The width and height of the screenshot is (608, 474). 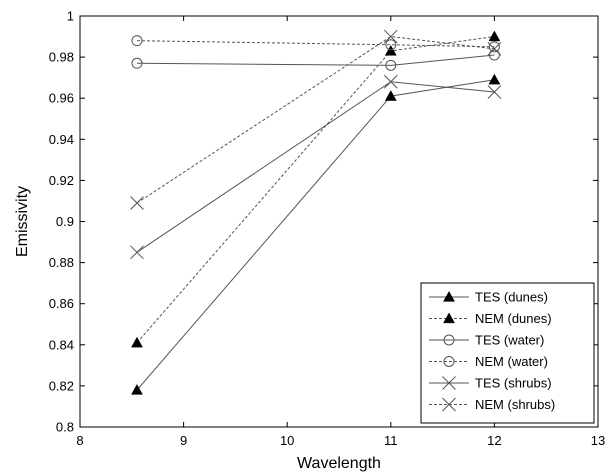 What do you see at coordinates (61, 57) in the screenshot?
I see `y-tick-label: 0.98` at bounding box center [61, 57].